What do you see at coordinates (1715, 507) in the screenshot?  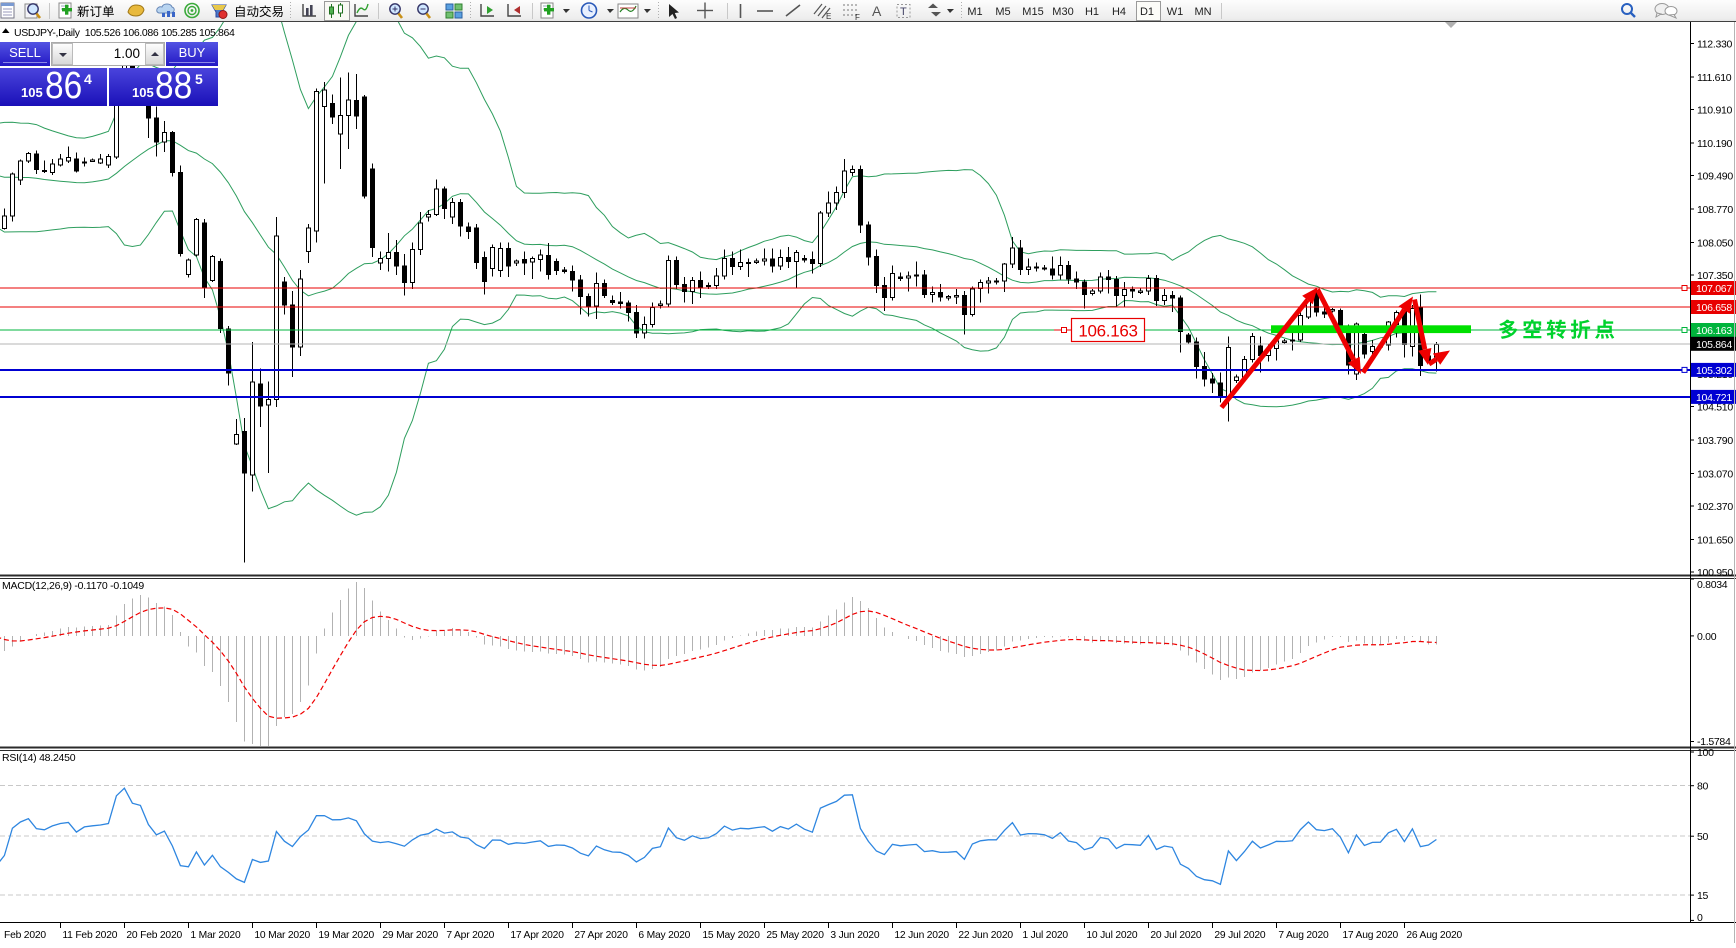 I see `svg-text: 102.370` at bounding box center [1715, 507].